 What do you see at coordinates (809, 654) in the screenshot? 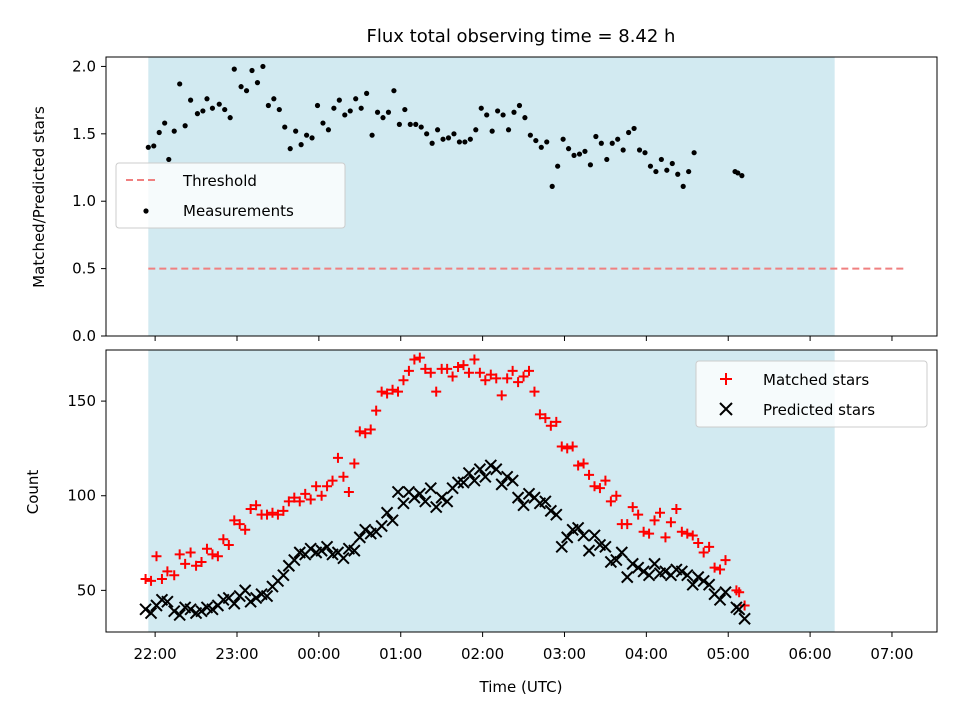
I see `x-tick-label: 06:00` at bounding box center [809, 654].